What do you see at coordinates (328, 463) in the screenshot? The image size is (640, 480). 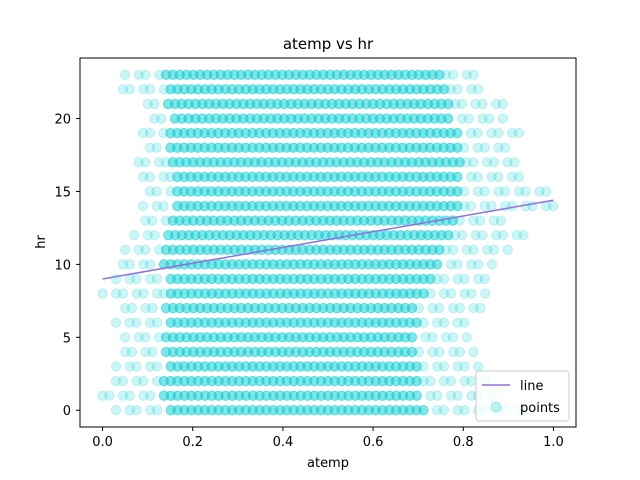 I see `x-axis-title: atemp` at bounding box center [328, 463].